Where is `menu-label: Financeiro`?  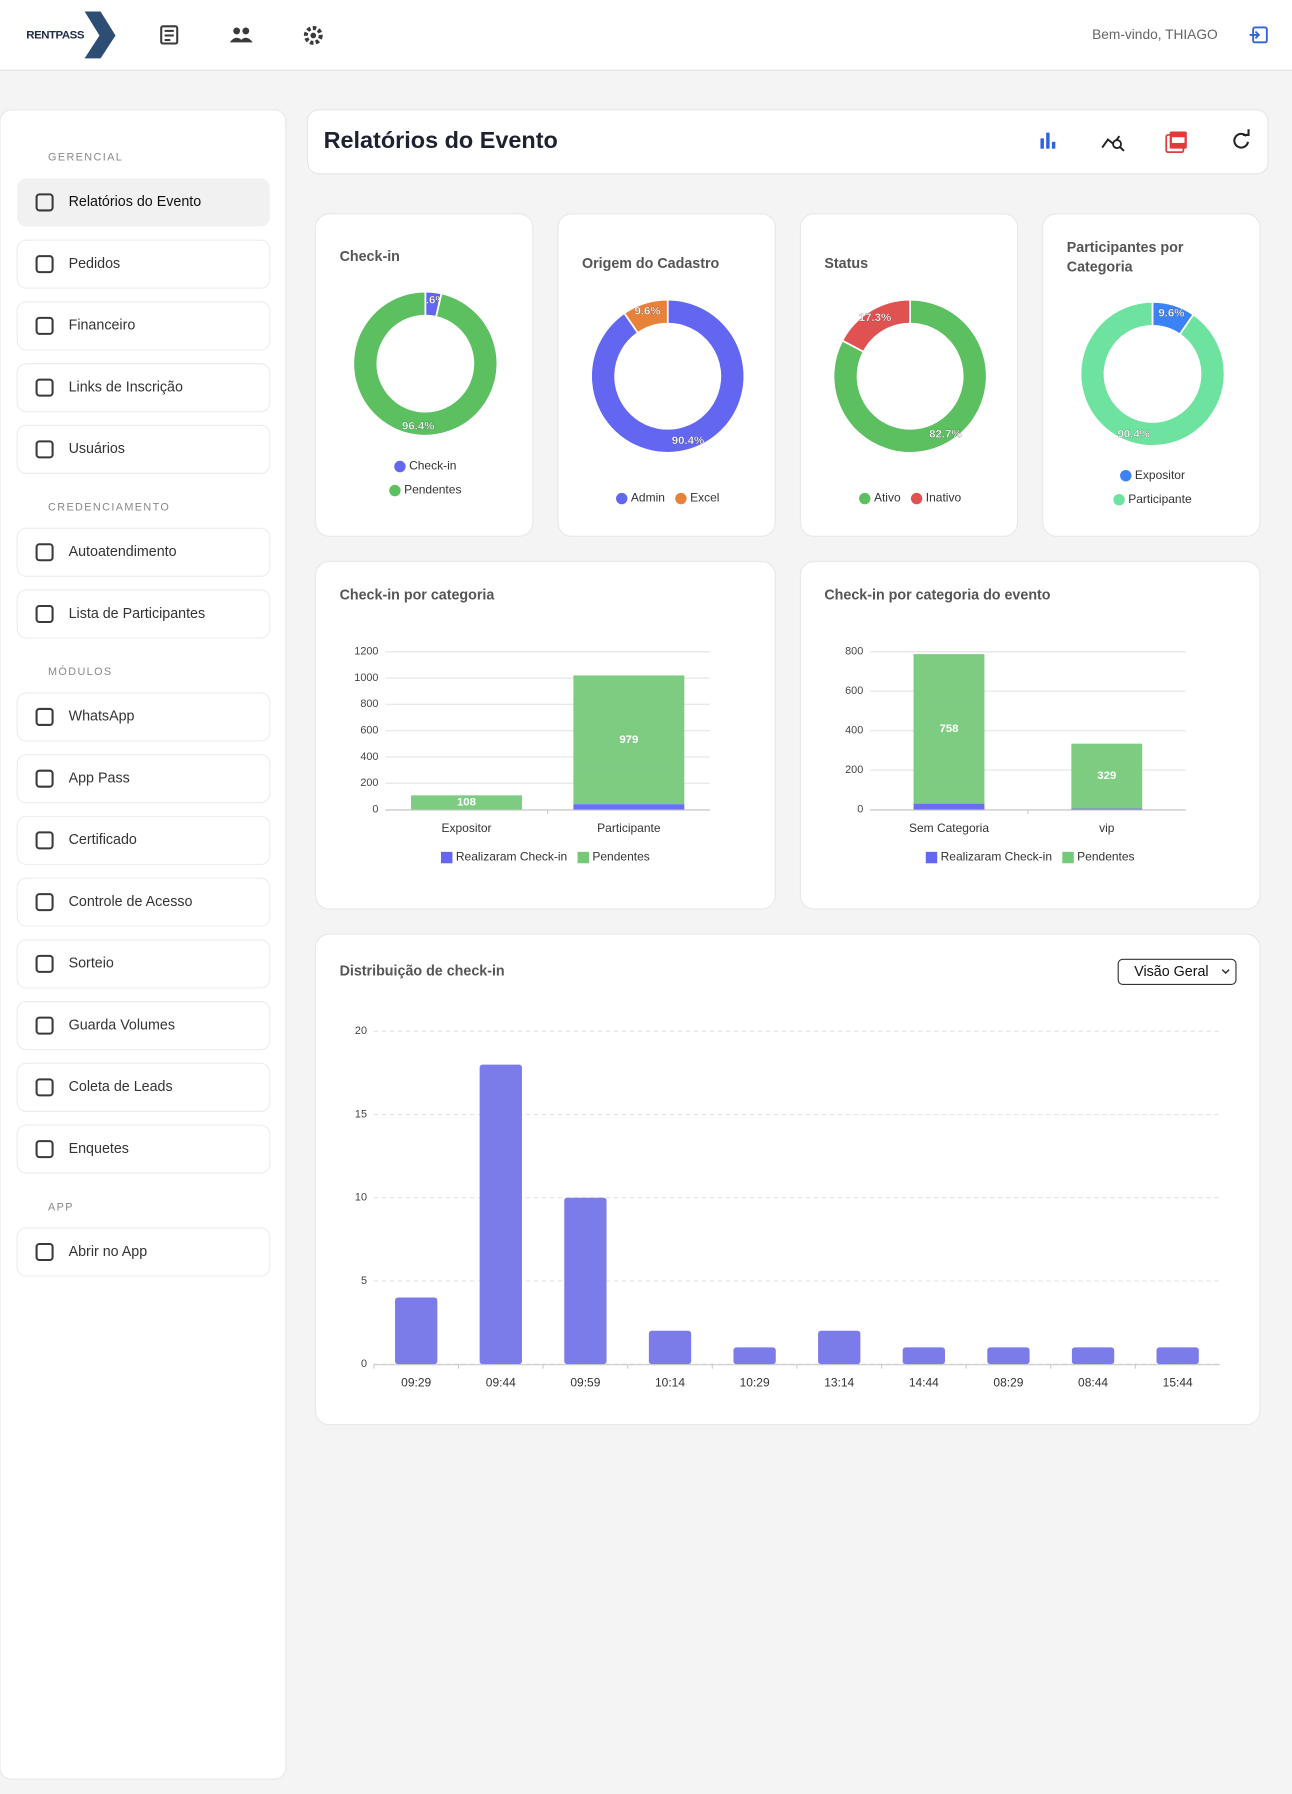
menu-label: Financeiro is located at coordinates (102, 326).